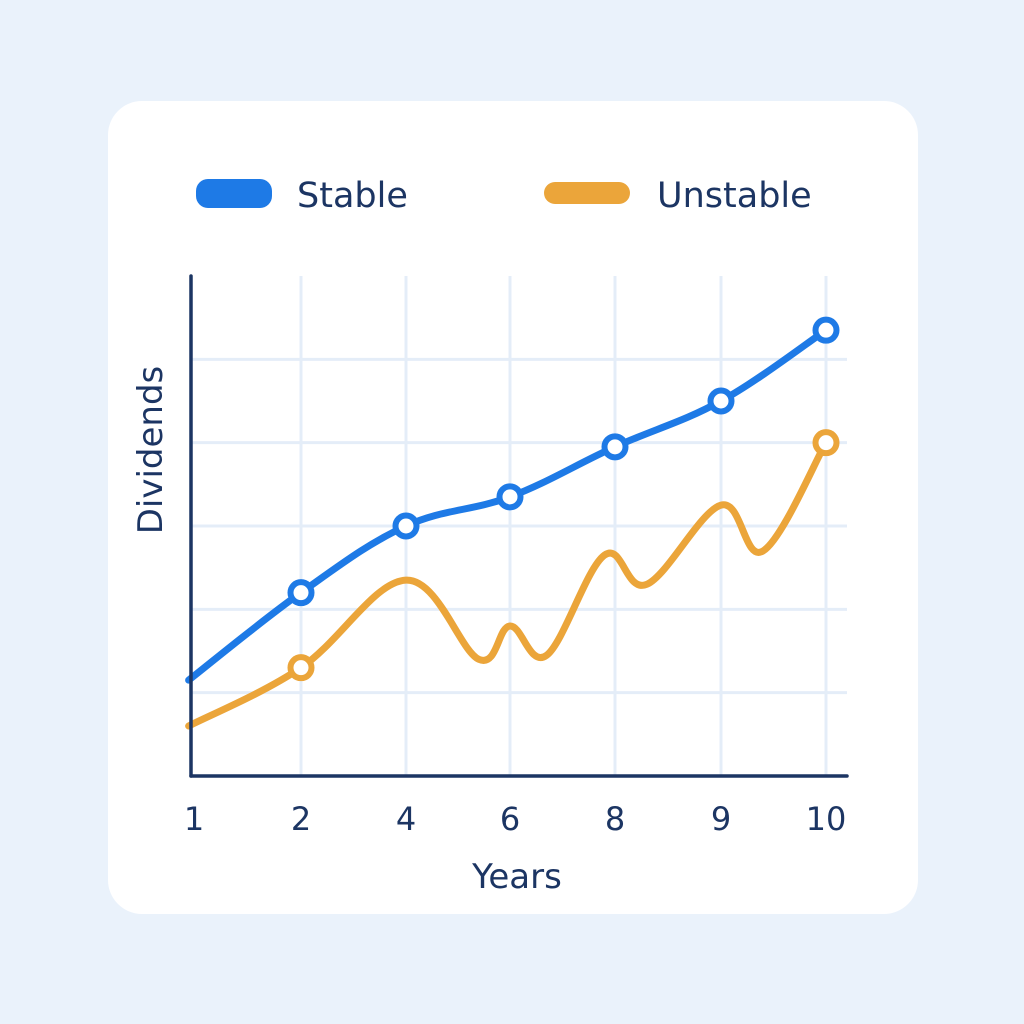 This screenshot has height=1024, width=1024. What do you see at coordinates (504, 196) in the screenshot?
I see `legend: Stable Unstable` at bounding box center [504, 196].